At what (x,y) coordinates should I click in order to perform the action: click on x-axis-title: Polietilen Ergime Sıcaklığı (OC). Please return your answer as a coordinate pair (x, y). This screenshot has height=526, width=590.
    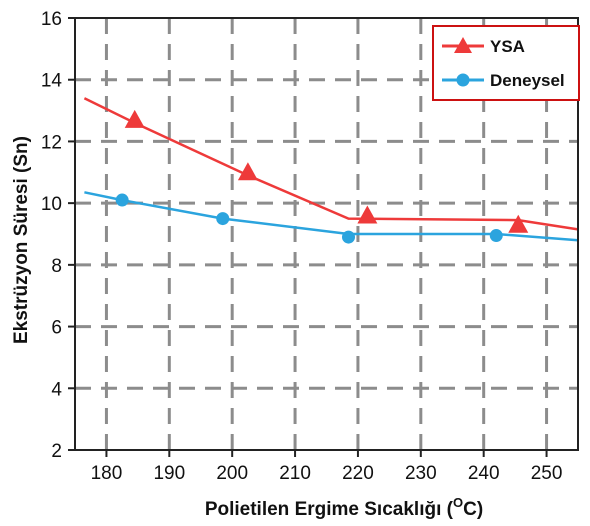
    Looking at the image, I should click on (344, 507).